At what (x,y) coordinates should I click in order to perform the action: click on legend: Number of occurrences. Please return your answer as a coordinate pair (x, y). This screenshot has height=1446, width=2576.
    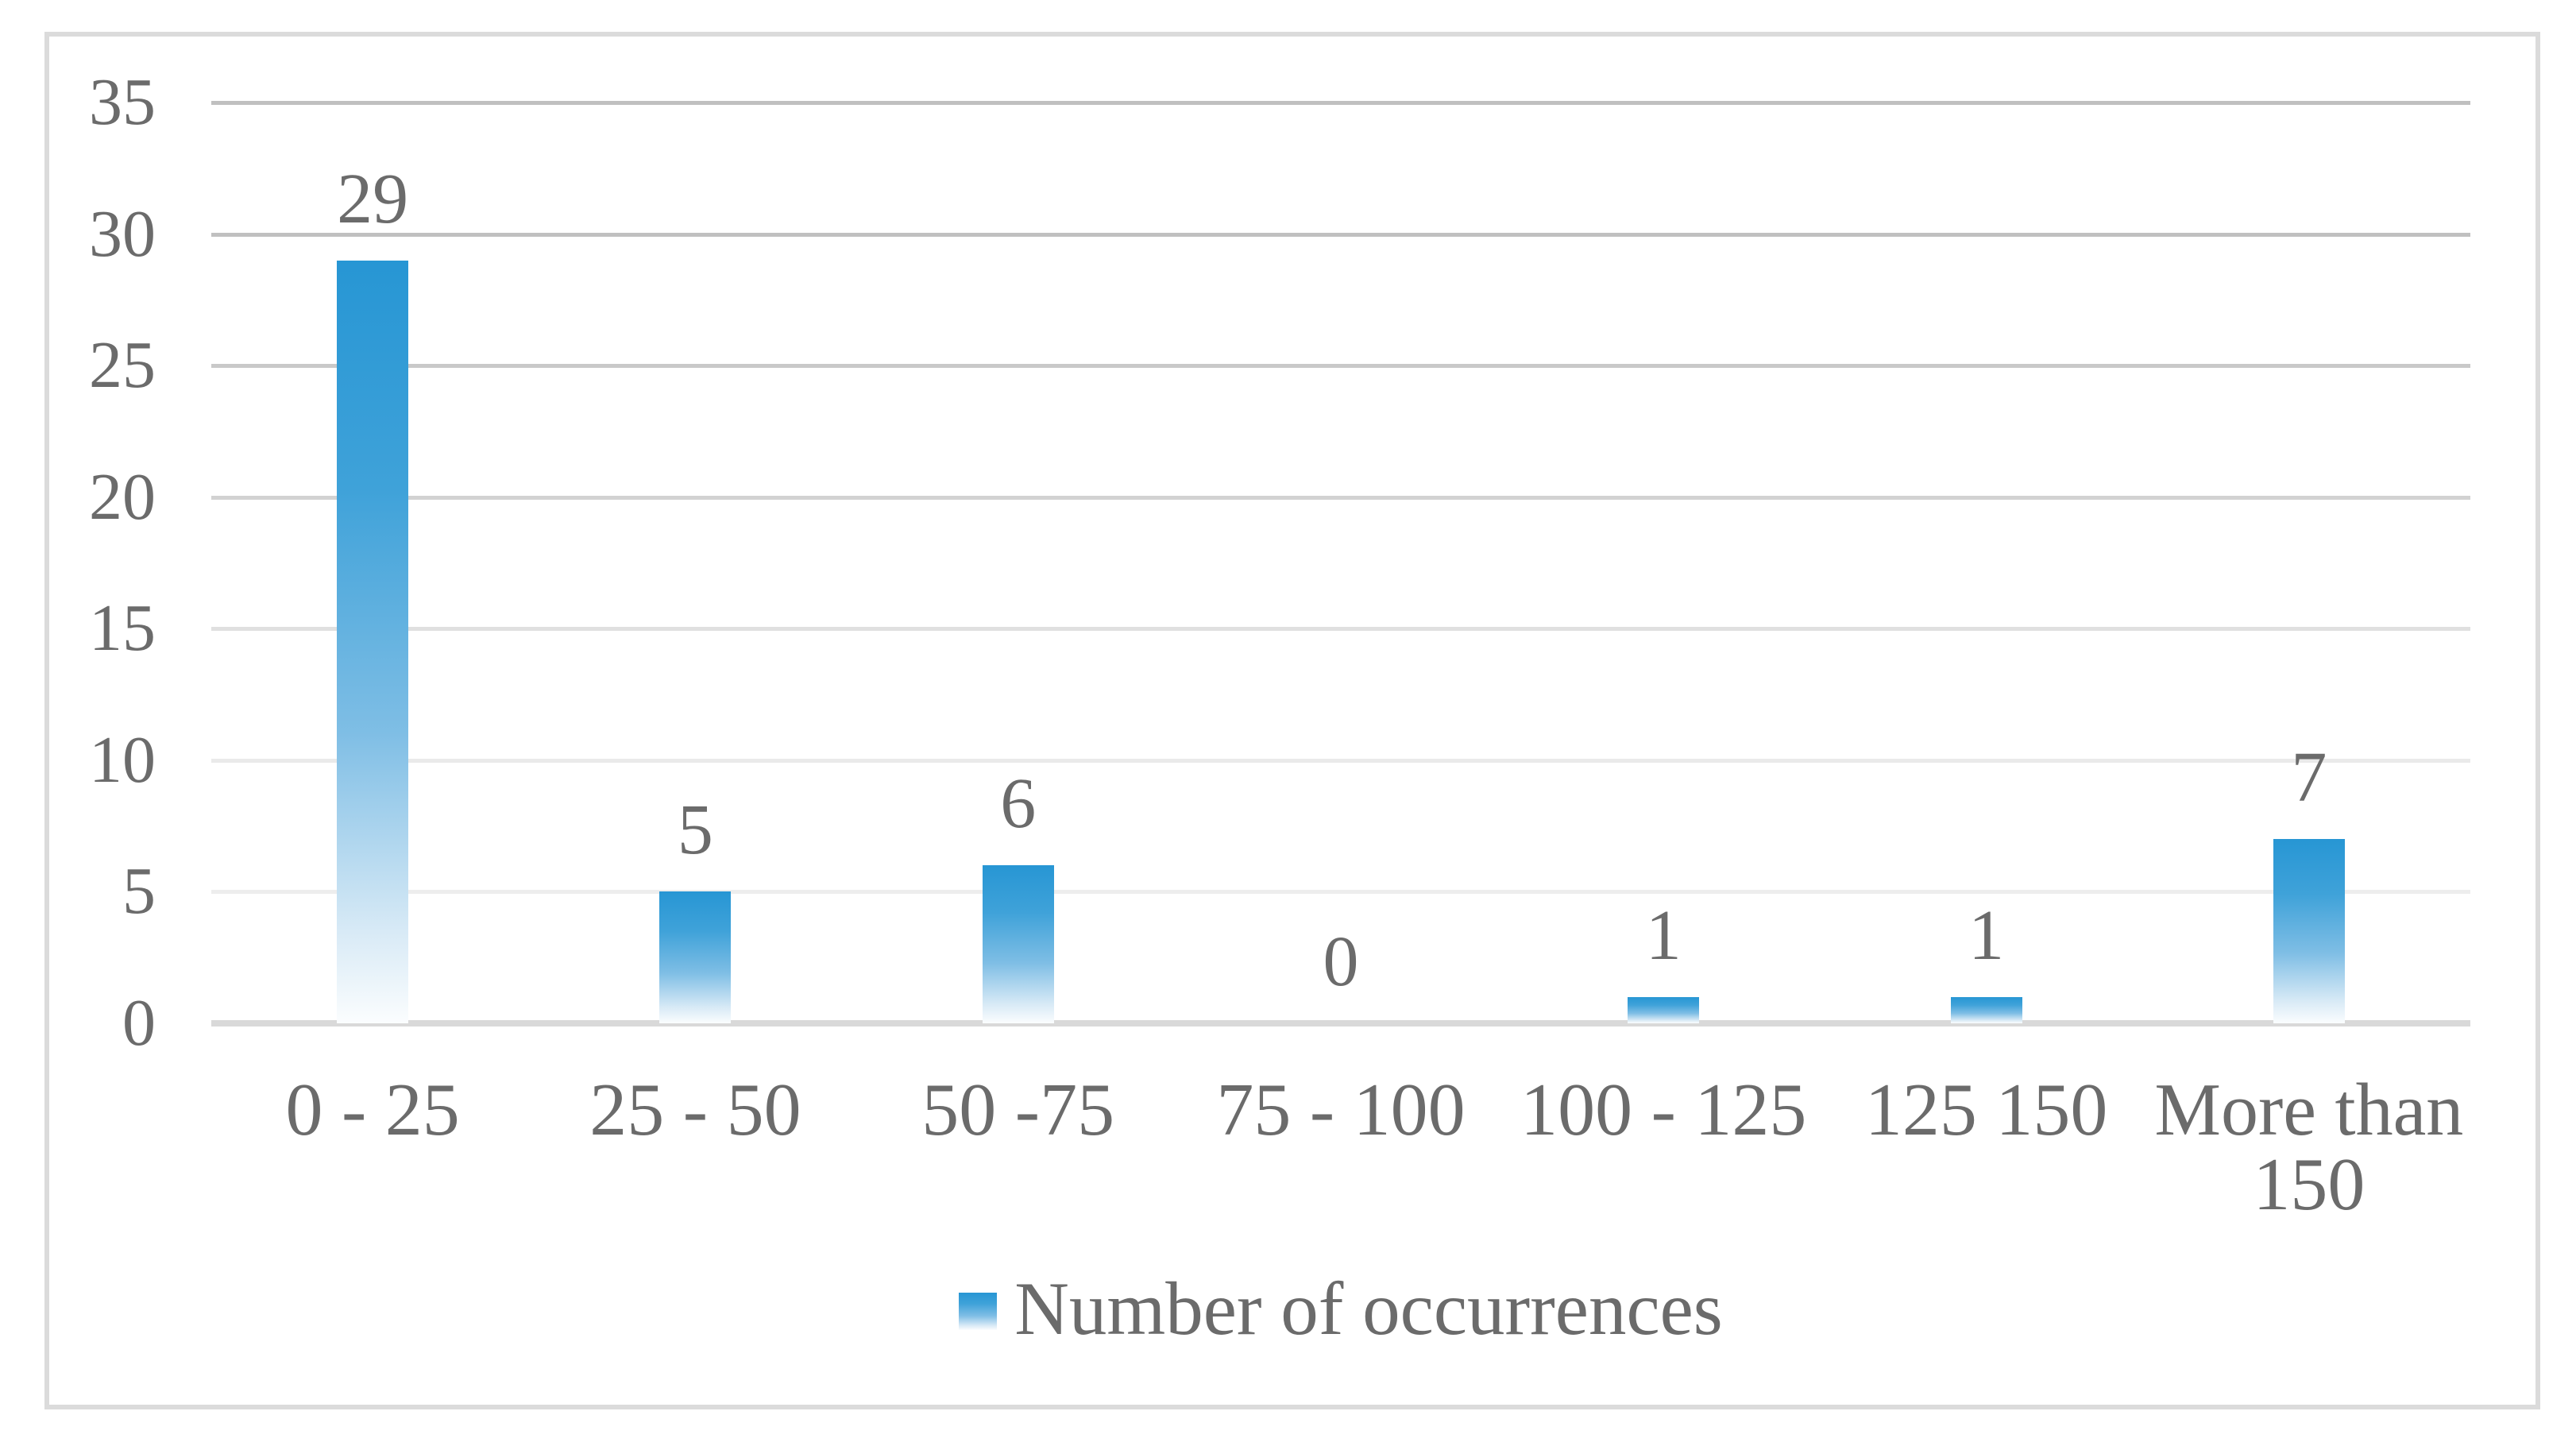
    Looking at the image, I should click on (1340, 1308).